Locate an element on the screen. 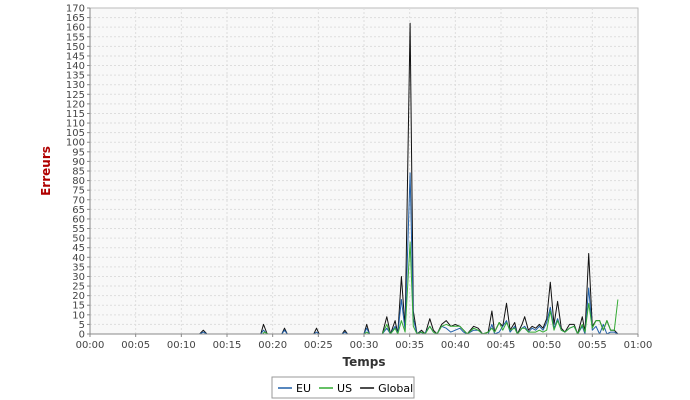 Image resolution: width=690 pixels, height=400 pixels. y-tick-label: 105 is located at coordinates (75, 133).